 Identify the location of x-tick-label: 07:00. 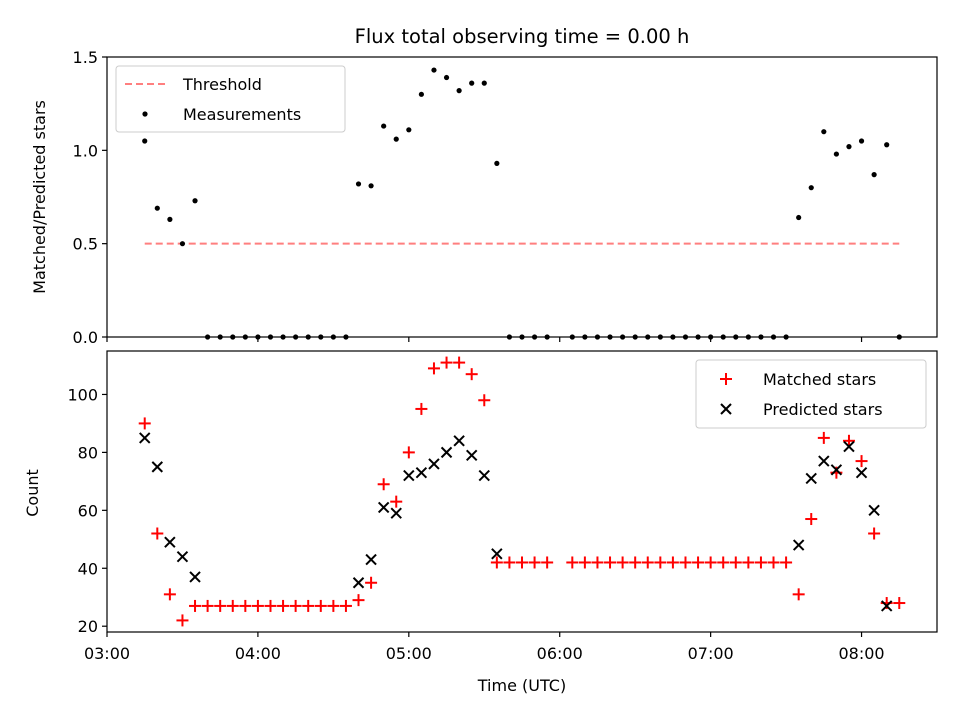
(711, 653).